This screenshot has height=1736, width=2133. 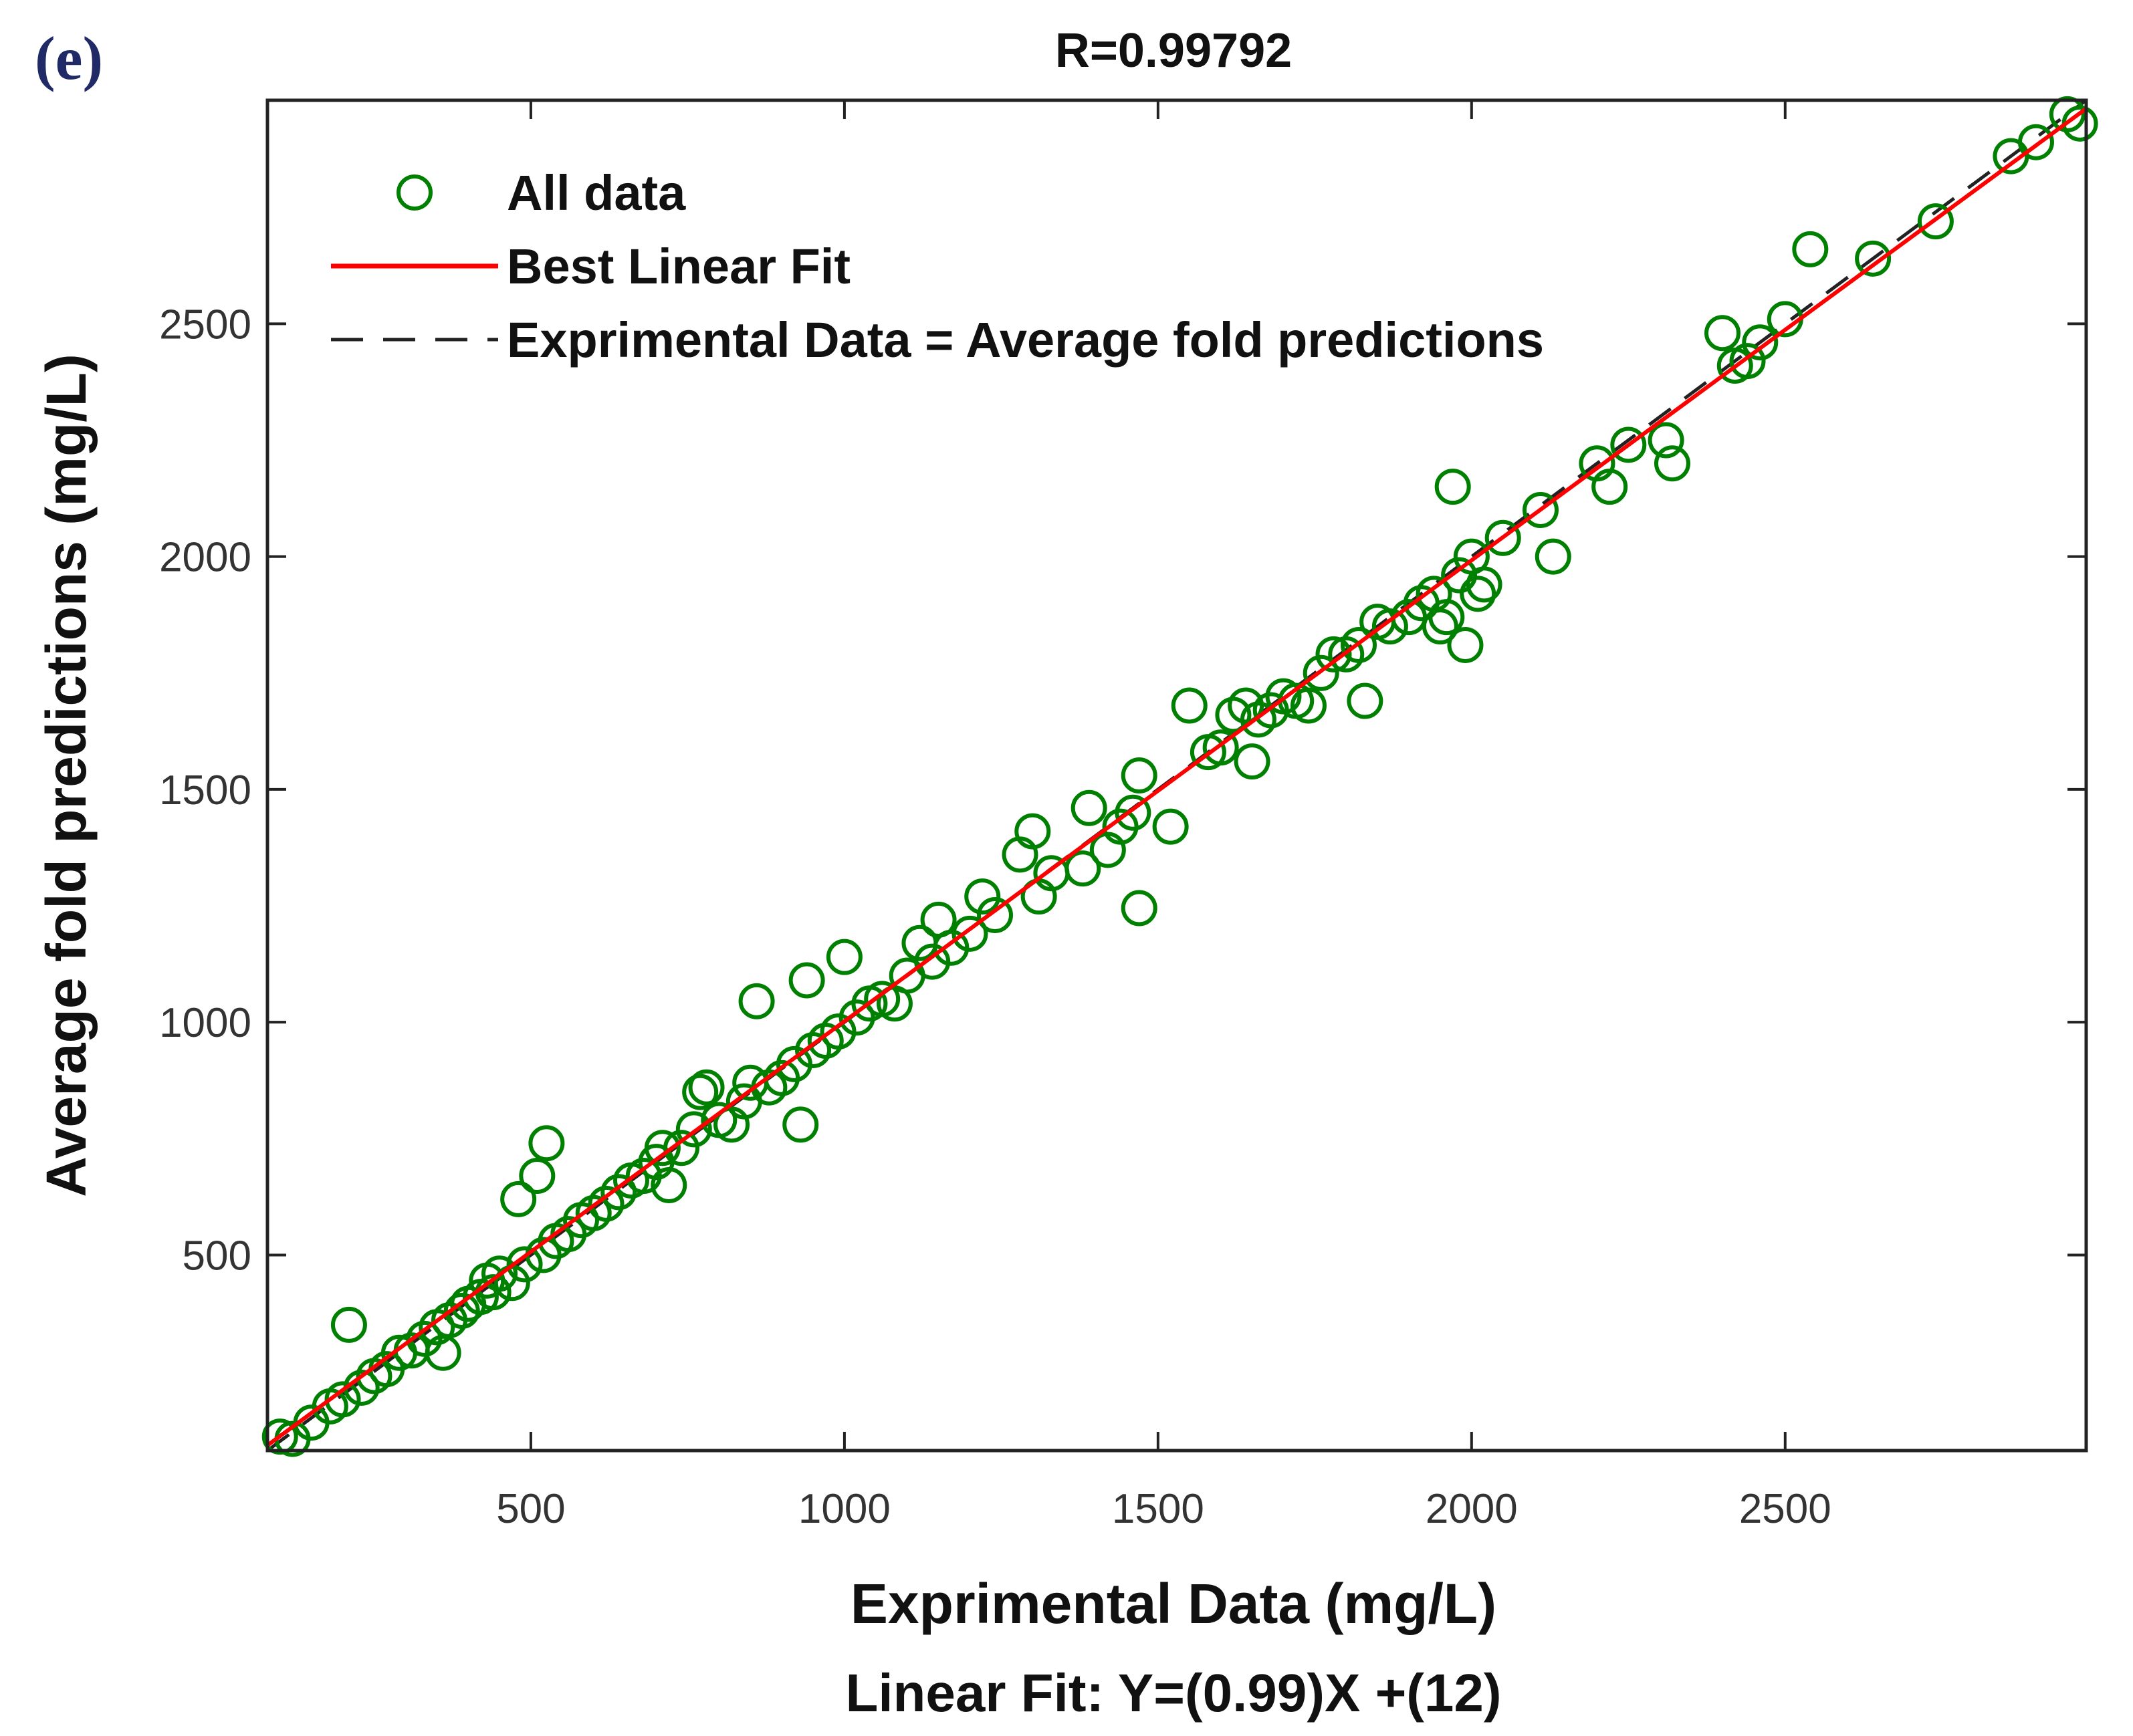 What do you see at coordinates (1173, 1693) in the screenshot?
I see `fit-equation: Linear Fit: Y=(0.99)X +(12)` at bounding box center [1173, 1693].